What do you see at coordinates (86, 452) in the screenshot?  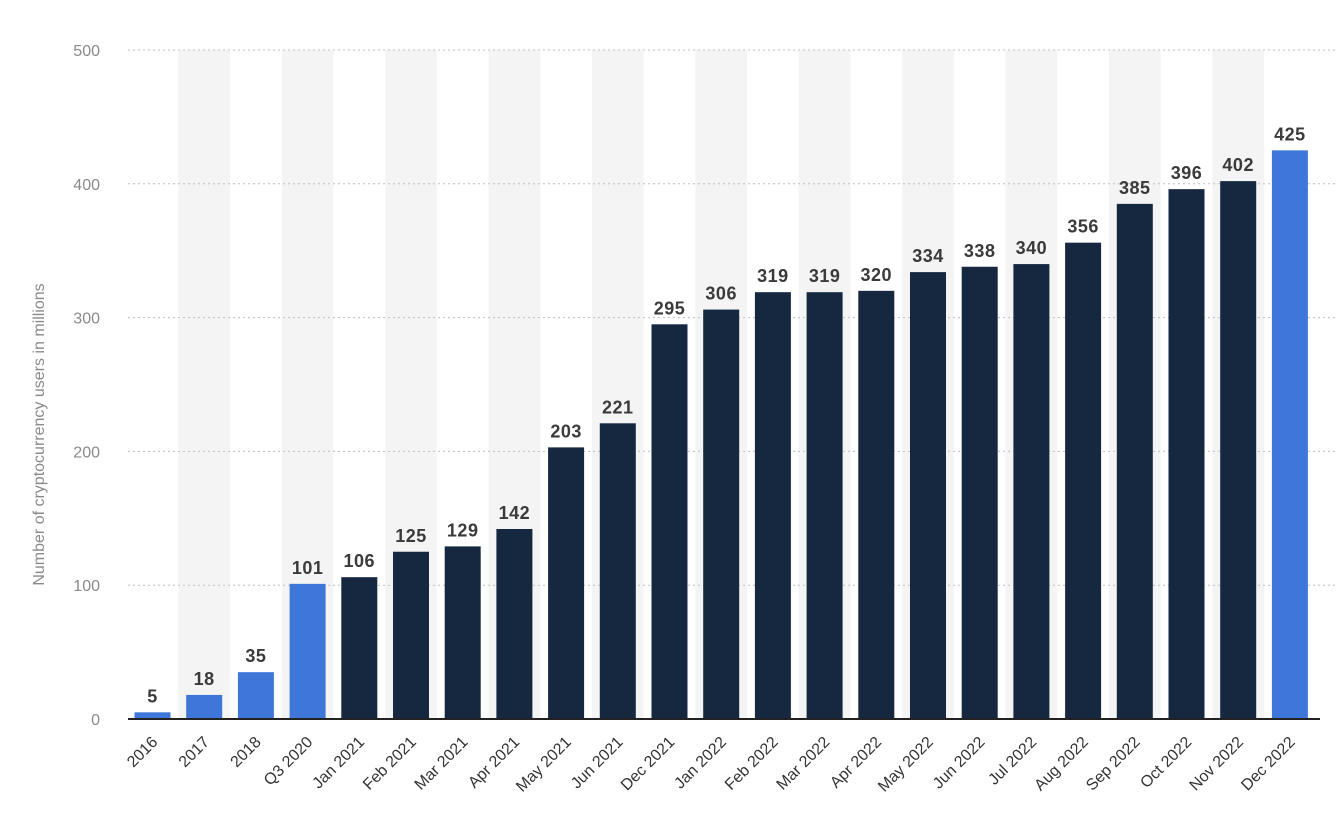 I see `y-tick-label: 200` at bounding box center [86, 452].